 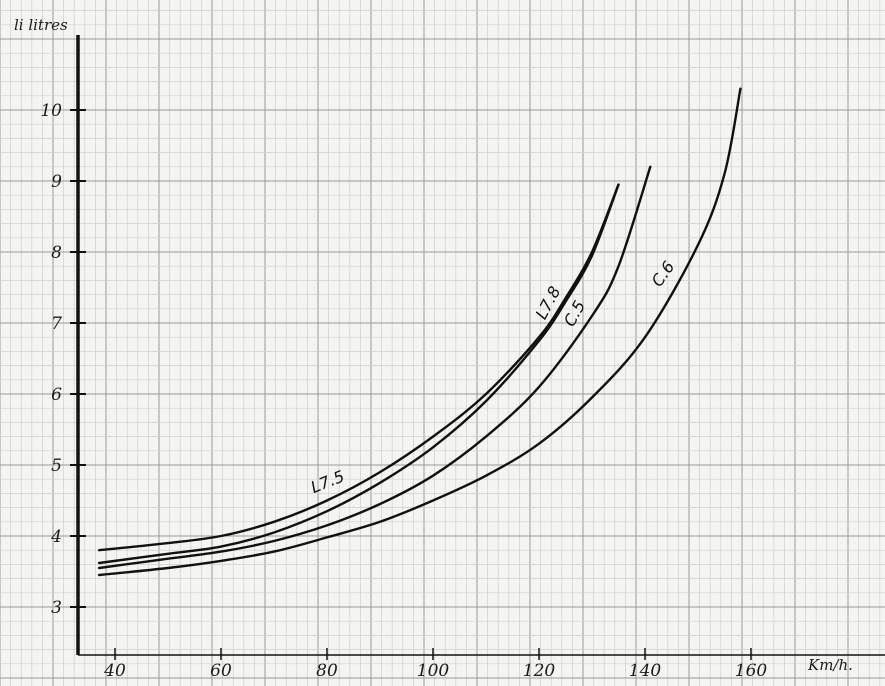 What do you see at coordinates (56, 182) in the screenshot?
I see `y-tick-label: 9` at bounding box center [56, 182].